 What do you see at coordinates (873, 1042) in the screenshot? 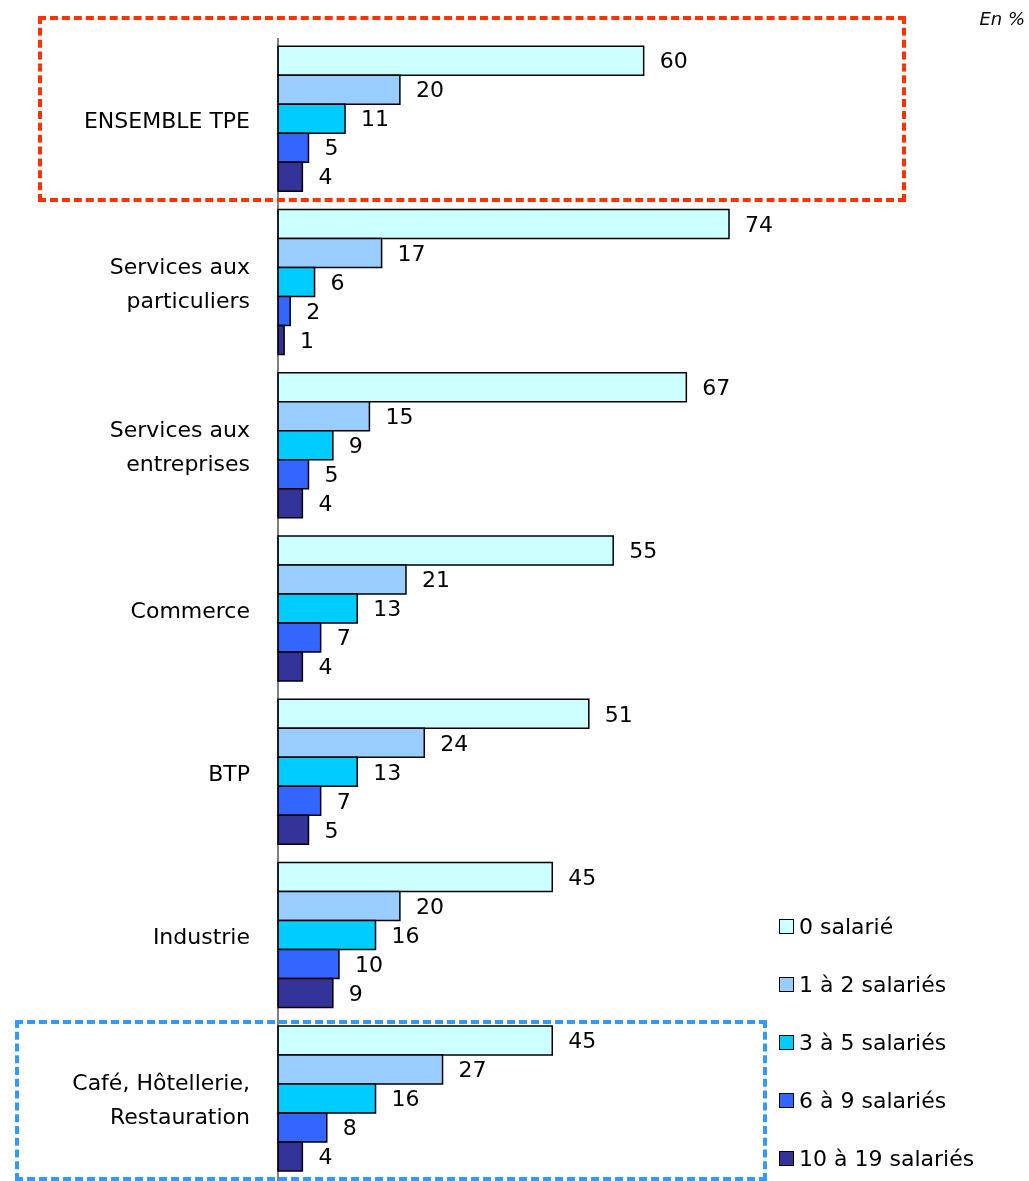
I see `legend-label: 3 à 5 salariés` at bounding box center [873, 1042].